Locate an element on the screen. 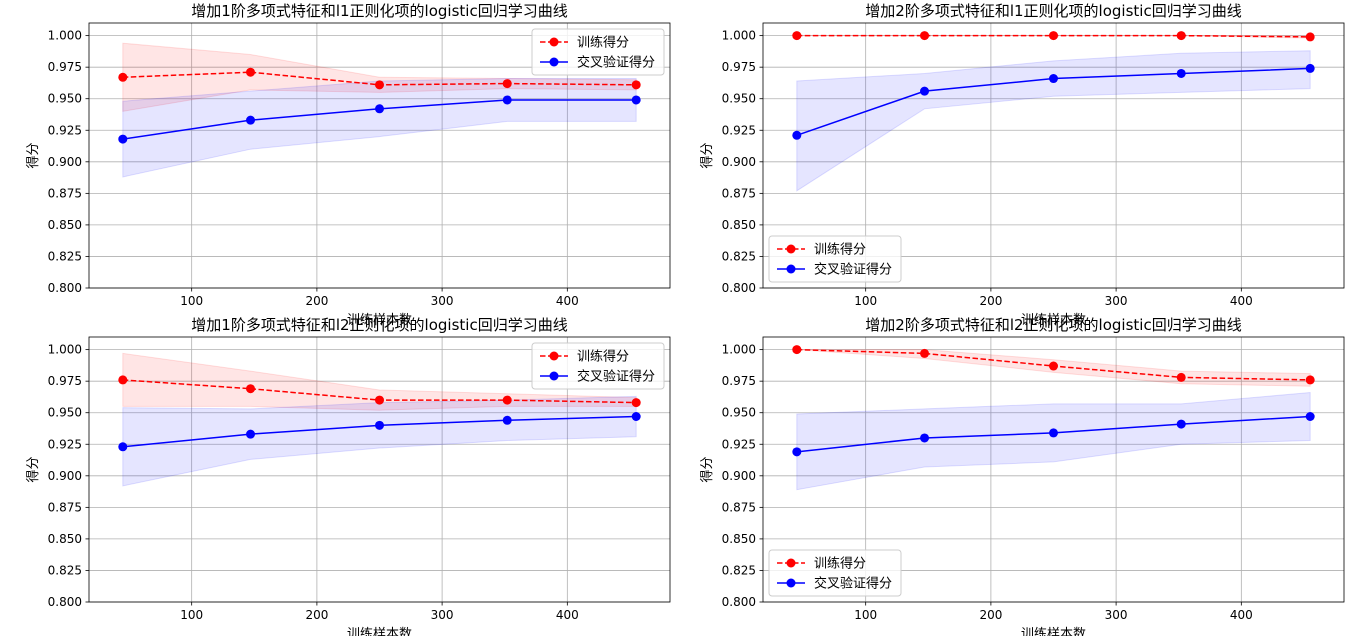 Image resolution: width=1366 pixels, height=636 pixels. chart-title: 增加1阶多项式特征和l2正则化项的logistic回归学习曲线 is located at coordinates (379, 325).